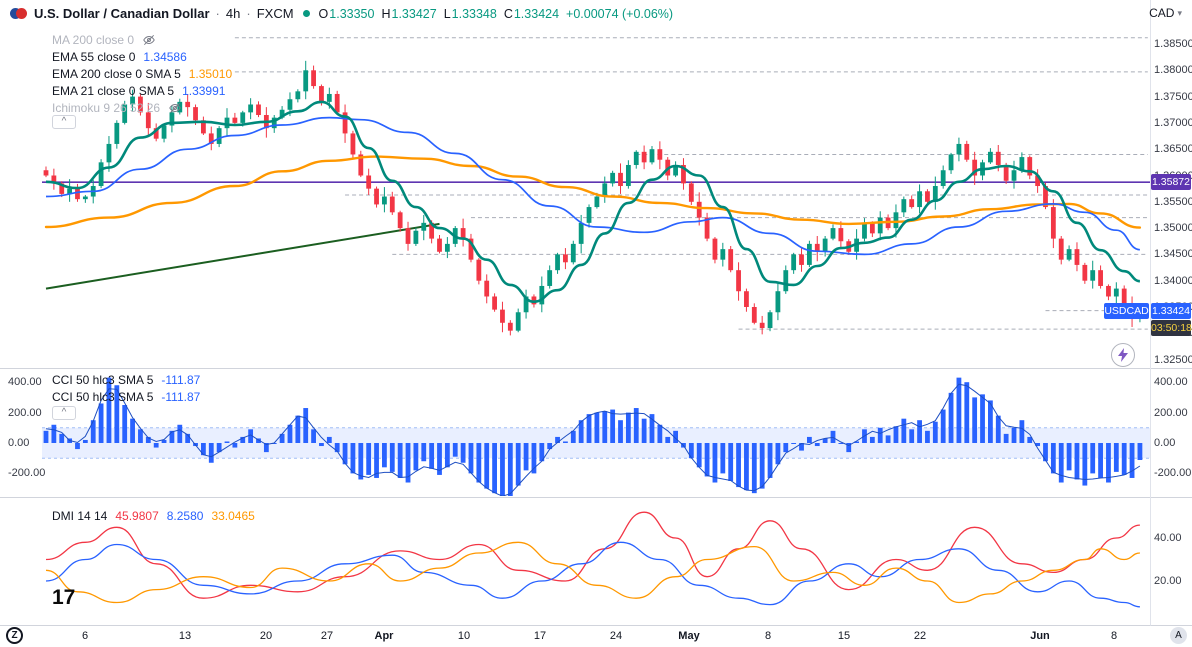 The height and width of the screenshot is (647, 1192). What do you see at coordinates (1173, 201) in the screenshot?
I see `price-axis-label: 1.35500` at bounding box center [1173, 201].